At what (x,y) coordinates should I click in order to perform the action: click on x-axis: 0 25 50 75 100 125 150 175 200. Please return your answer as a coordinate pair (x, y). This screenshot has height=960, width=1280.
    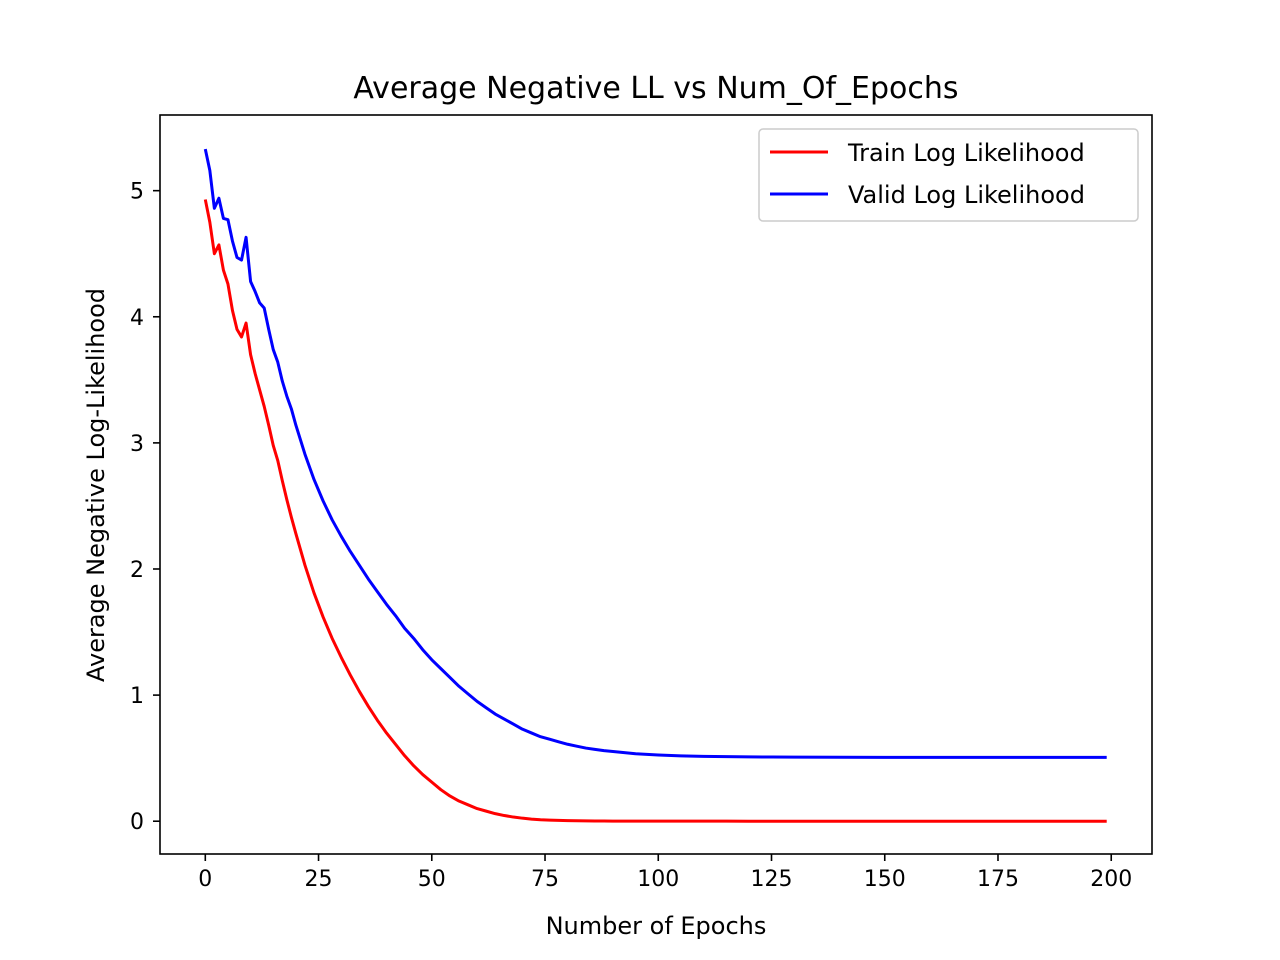
    Looking at the image, I should click on (665, 873).